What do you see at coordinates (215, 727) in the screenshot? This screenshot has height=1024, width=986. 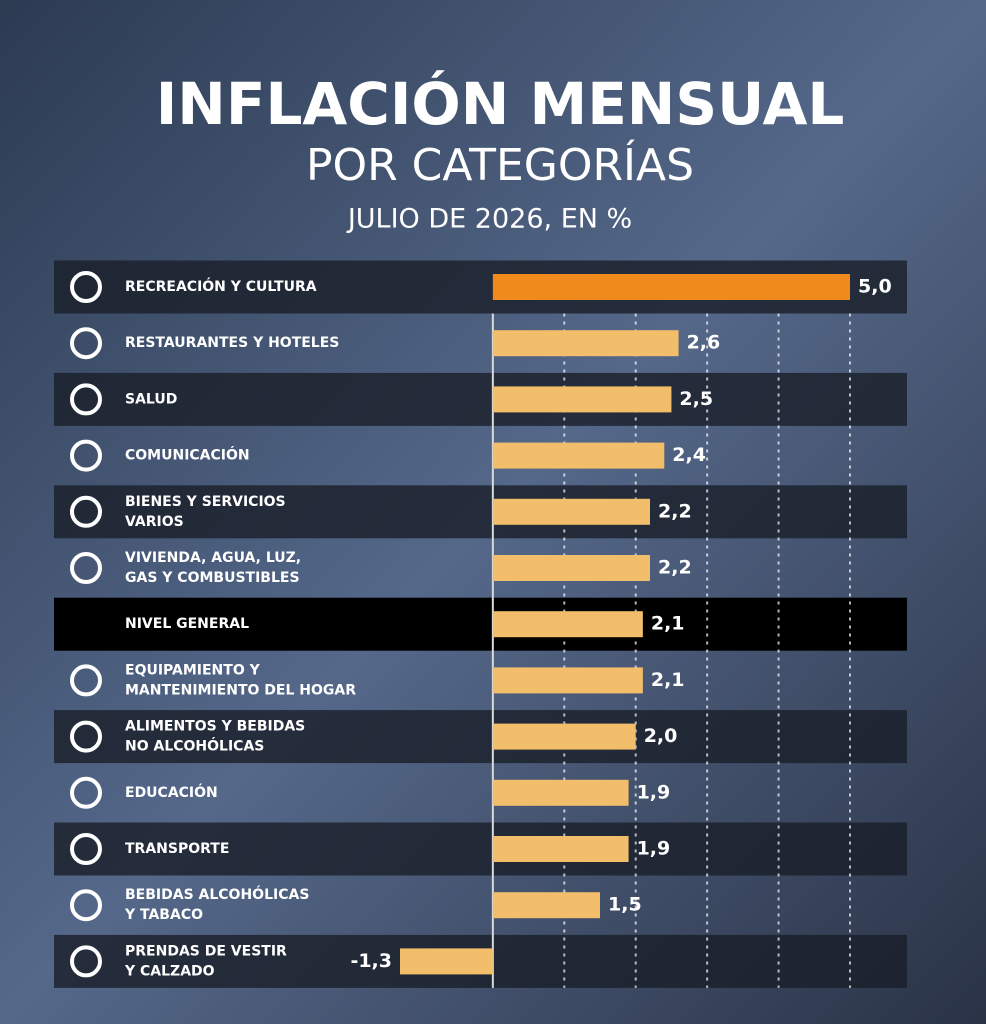 I see `category-label: ALIMENTOS Y BEBIDAS` at bounding box center [215, 727].